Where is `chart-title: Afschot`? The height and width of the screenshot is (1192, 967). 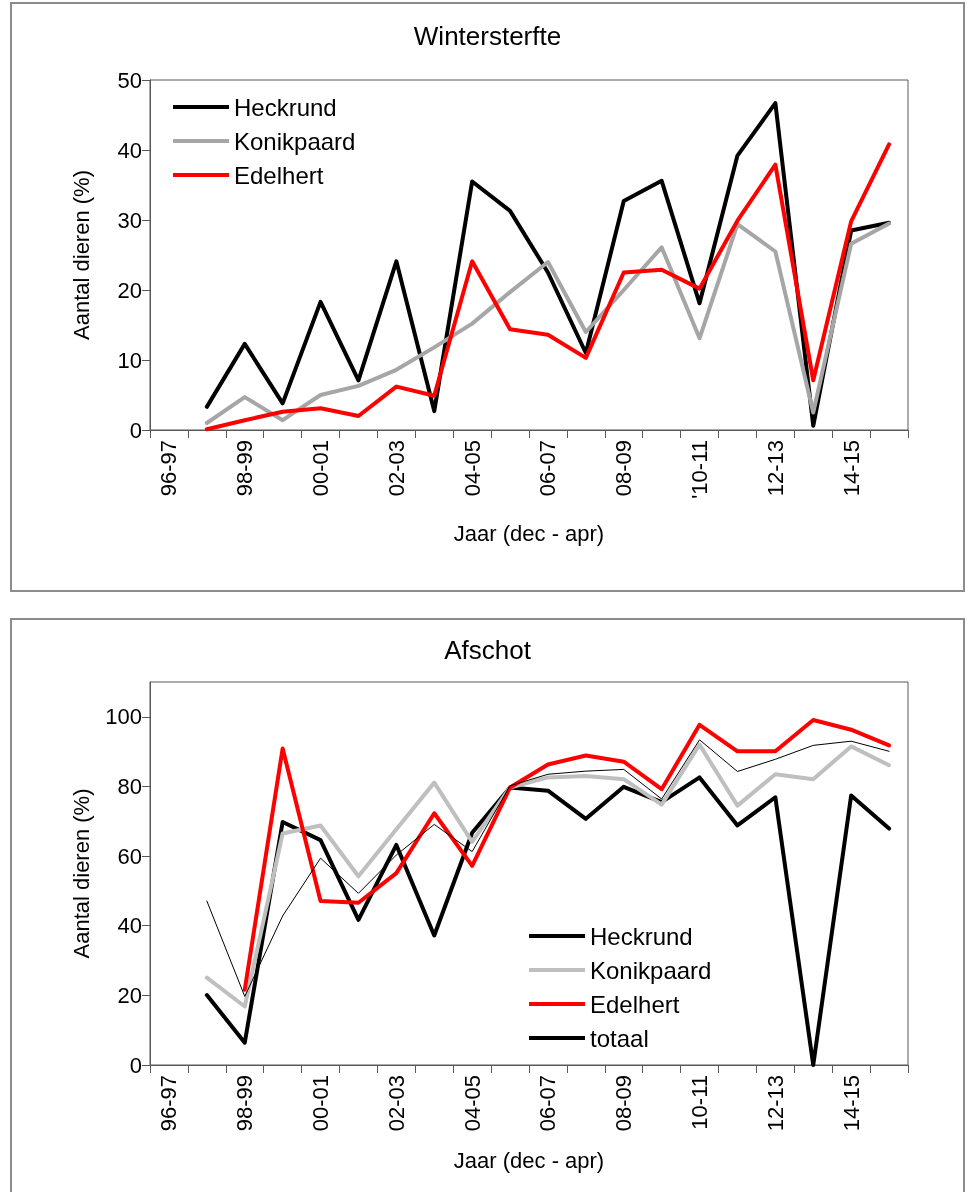
chart-title: Afschot is located at coordinates (488, 650).